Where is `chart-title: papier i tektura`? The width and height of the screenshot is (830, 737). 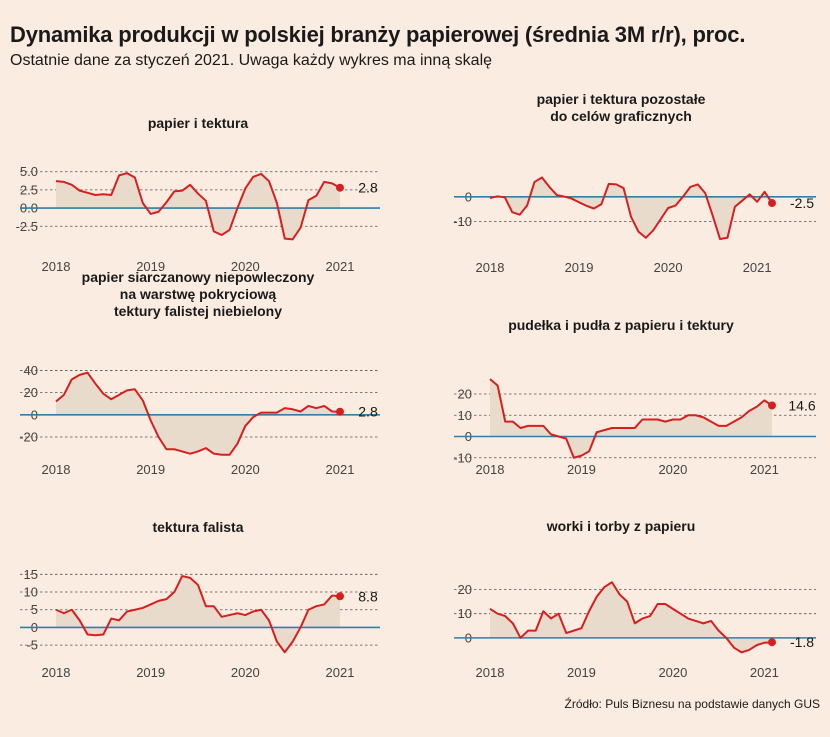 chart-title: papier i tektura is located at coordinates (198, 123).